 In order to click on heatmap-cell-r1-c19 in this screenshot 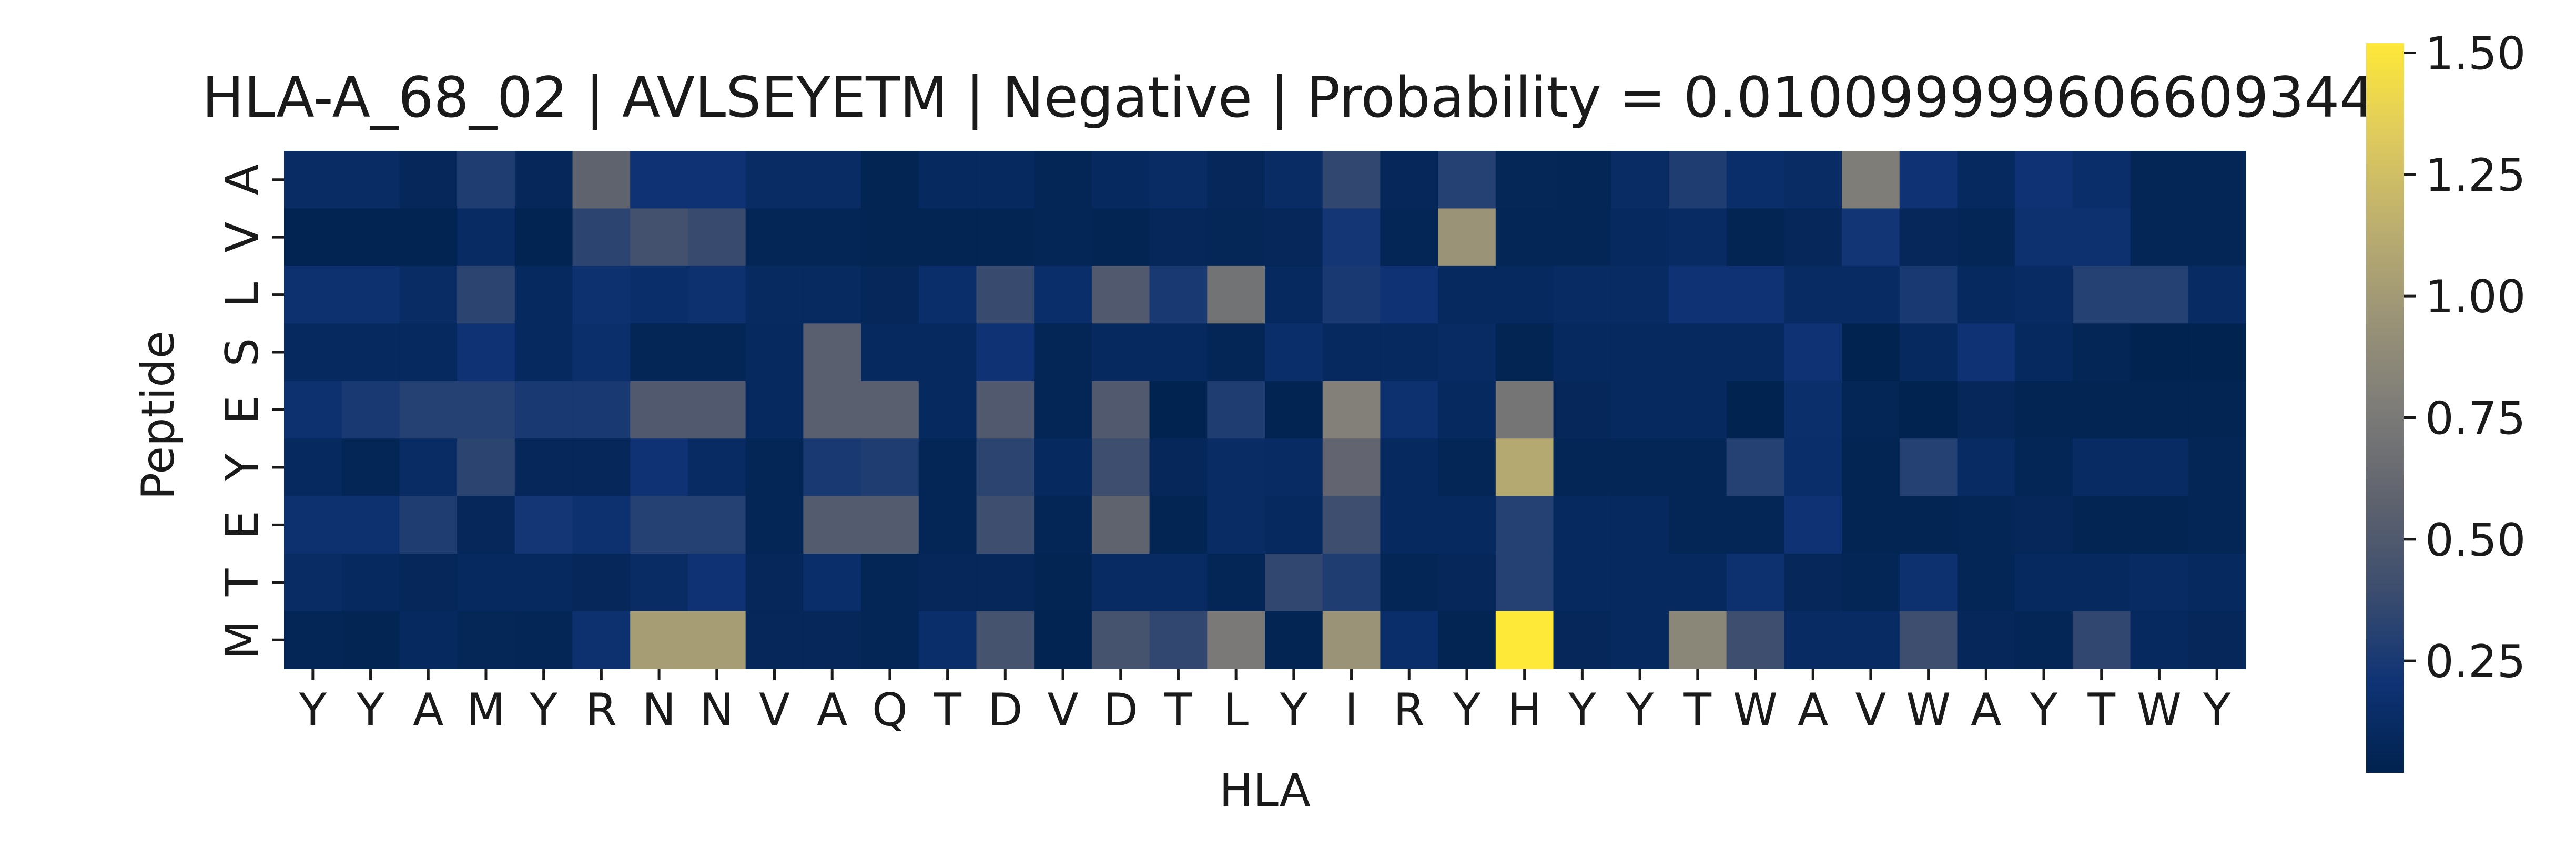, I will do `click(1409, 237)`.